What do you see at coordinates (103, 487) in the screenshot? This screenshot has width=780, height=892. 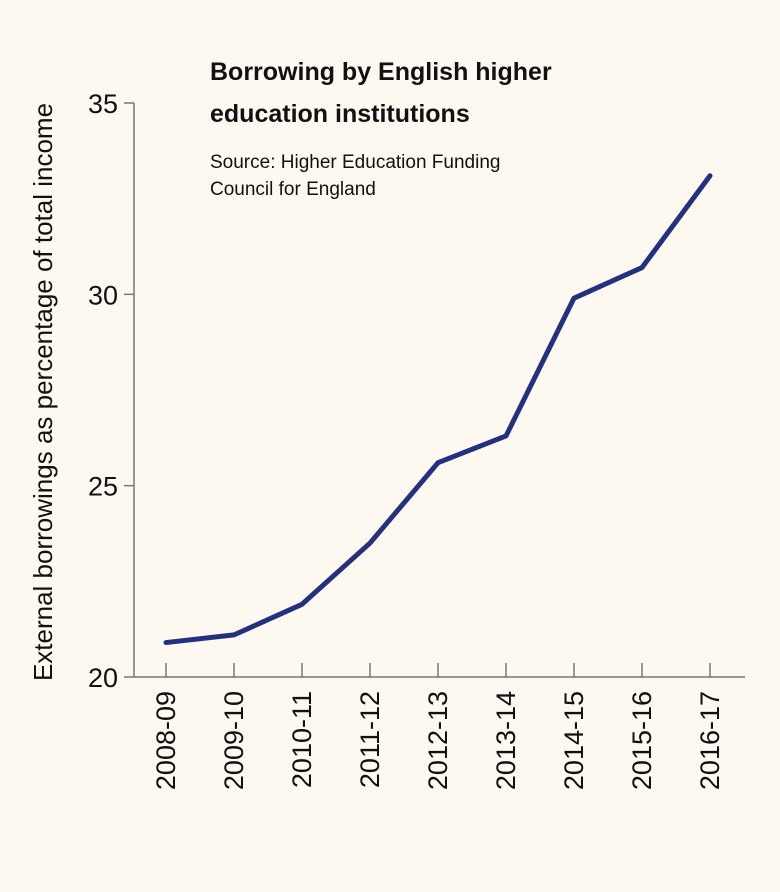 I see `y-tick-label: 25` at bounding box center [103, 487].